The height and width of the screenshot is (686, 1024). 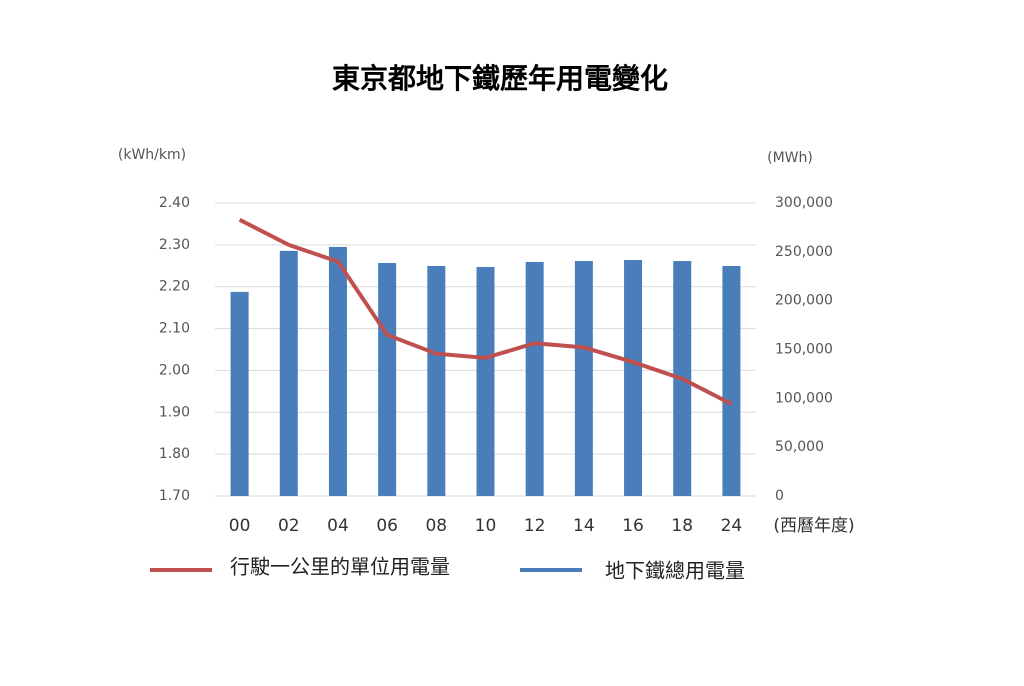 What do you see at coordinates (799, 447) in the screenshot?
I see `y2-tick-label: 50,000` at bounding box center [799, 447].